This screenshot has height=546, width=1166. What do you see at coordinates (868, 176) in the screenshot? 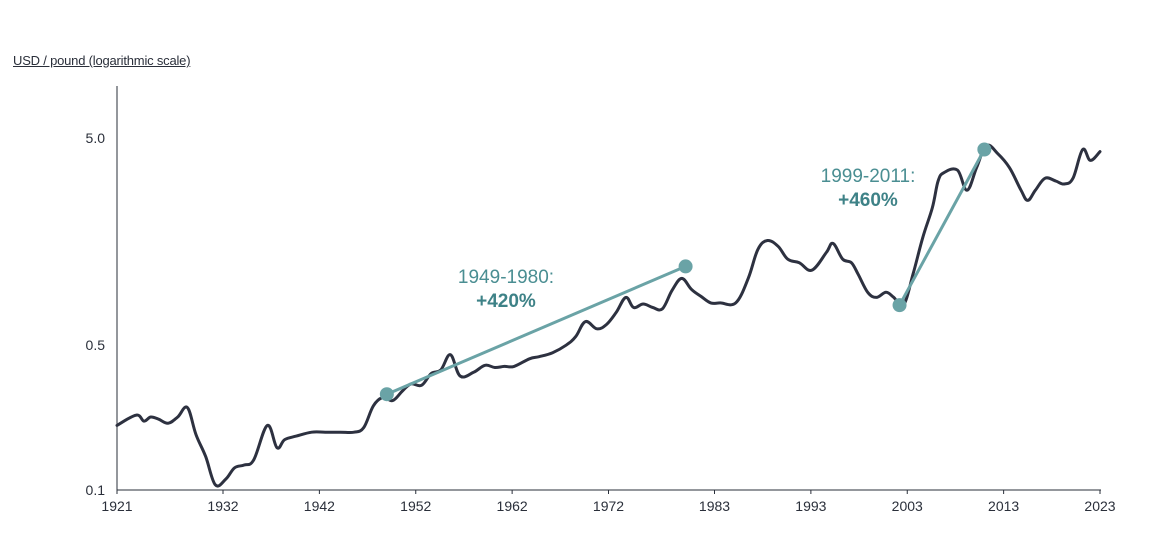
I see `annotation-period: 1999-2011:` at bounding box center [868, 176].